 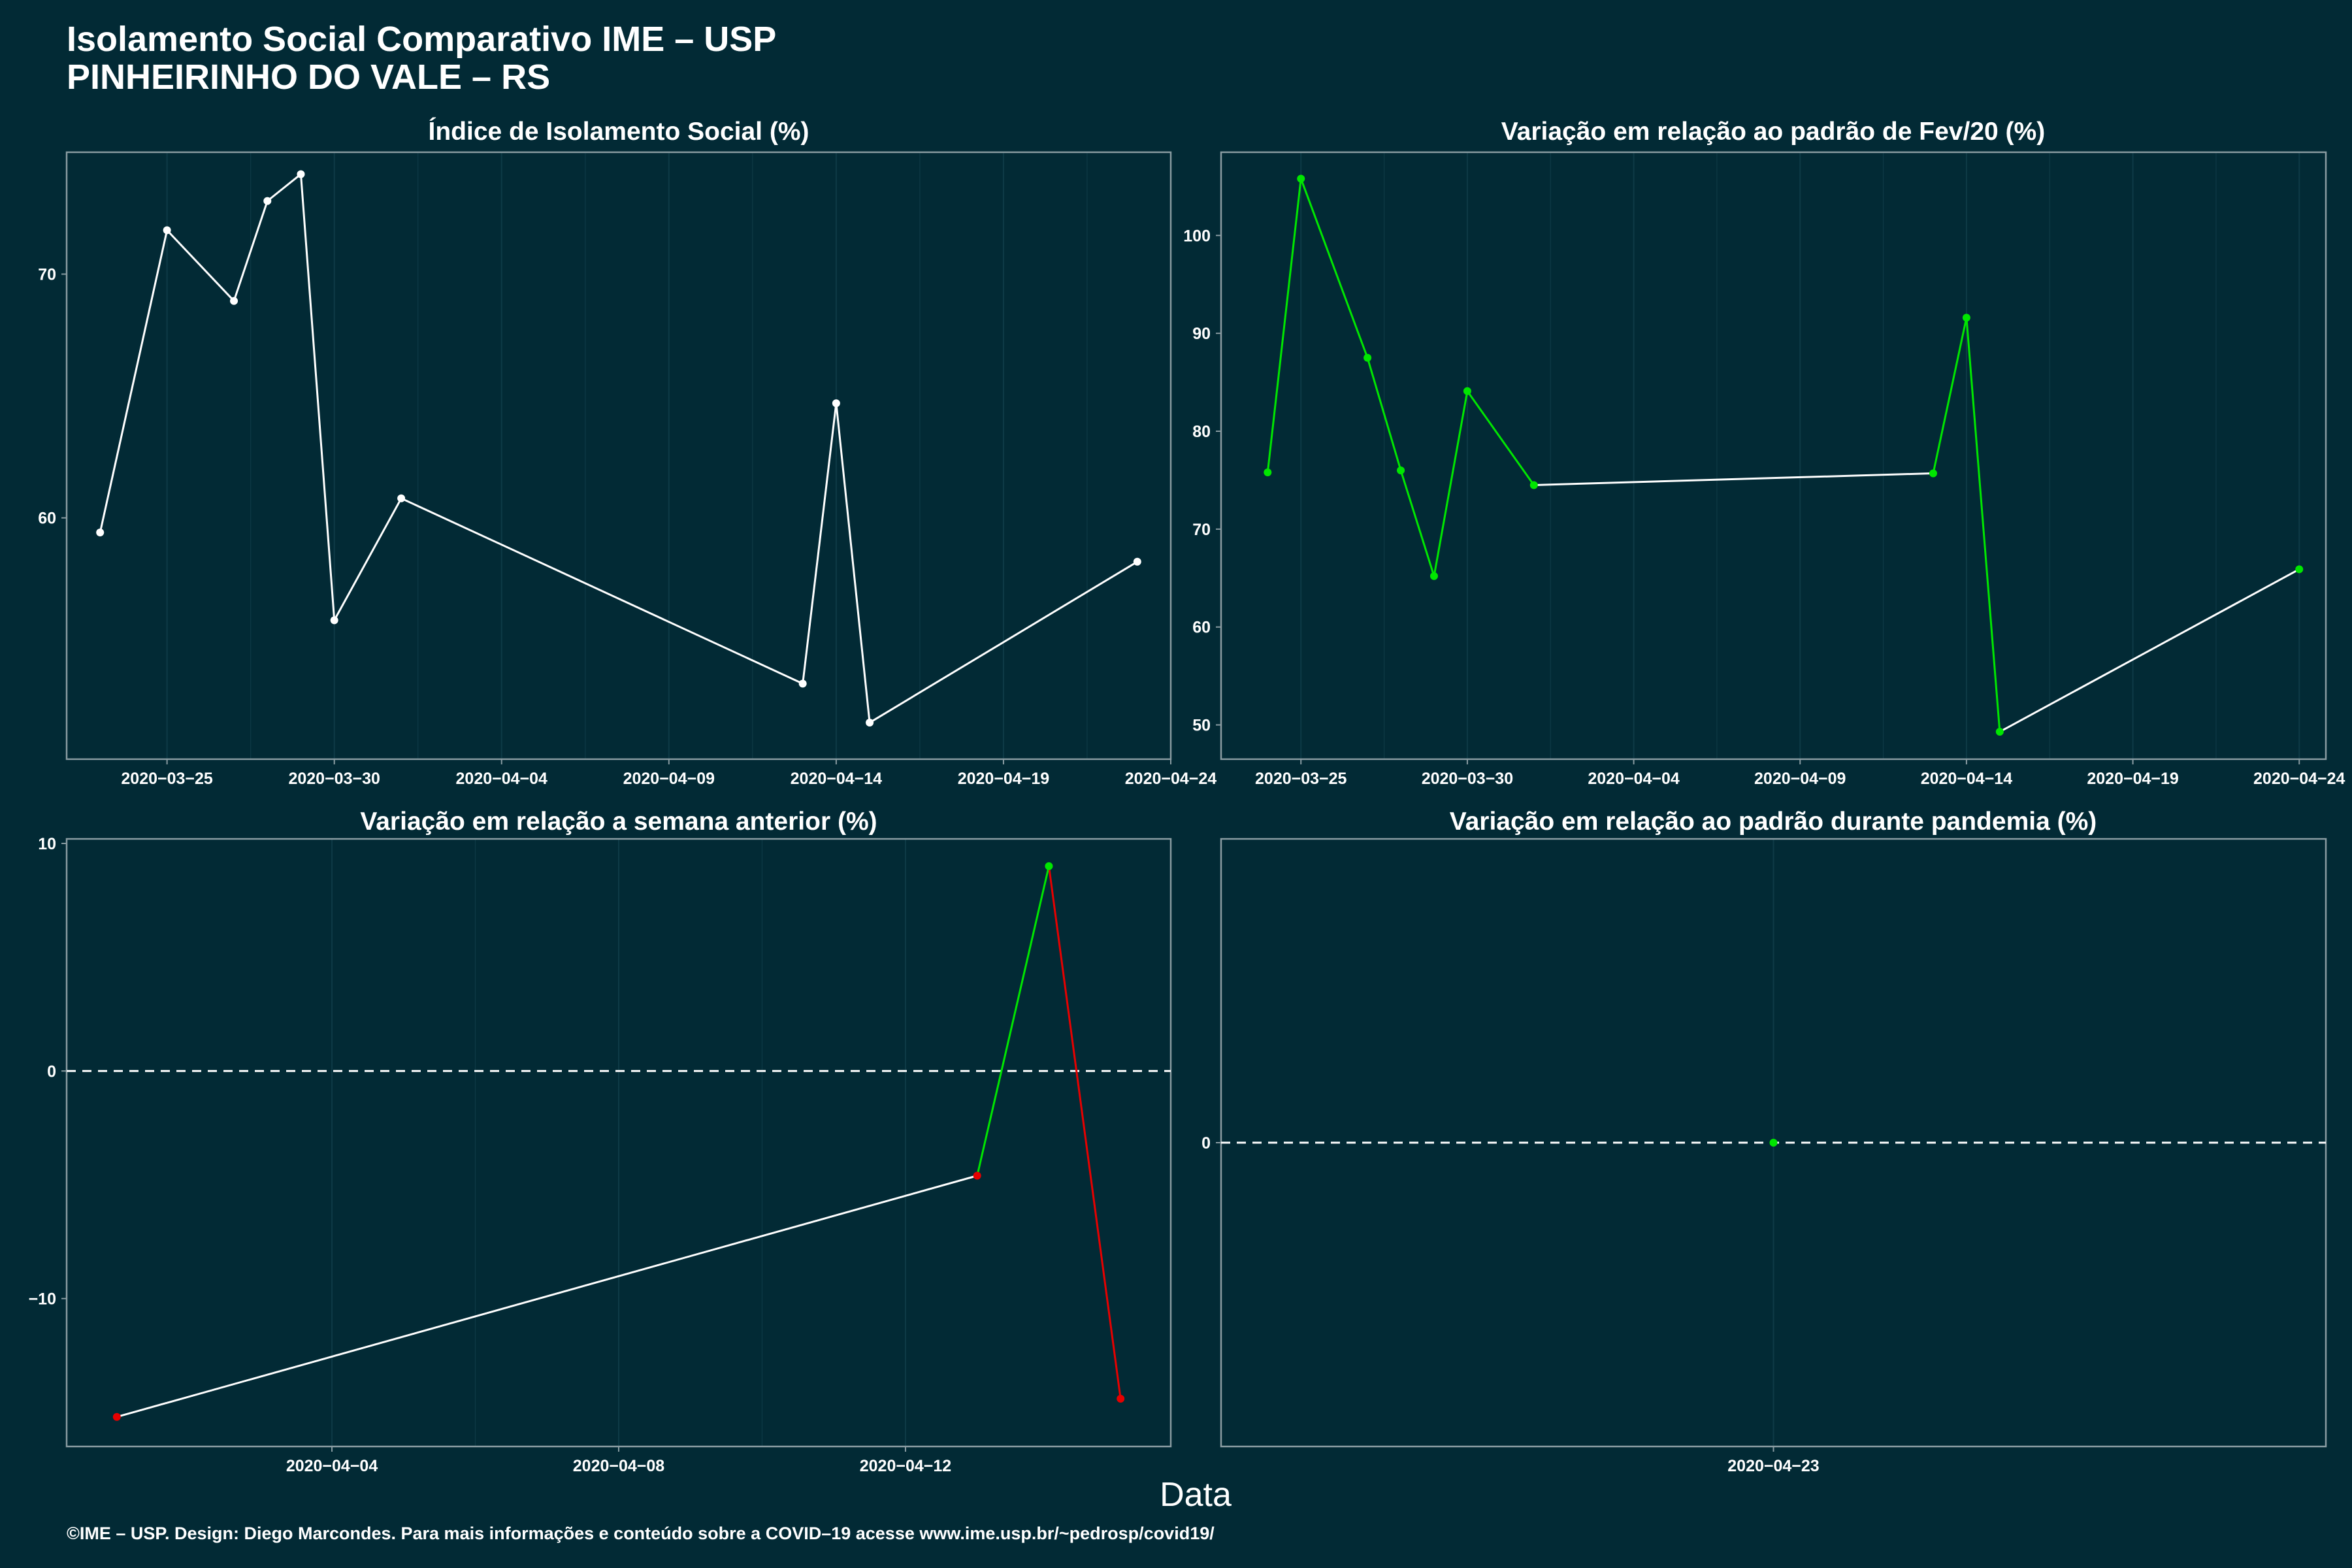 I want to click on figure-subtitle: PINHEIRINHO DO VALE – RS, so click(x=308, y=77).